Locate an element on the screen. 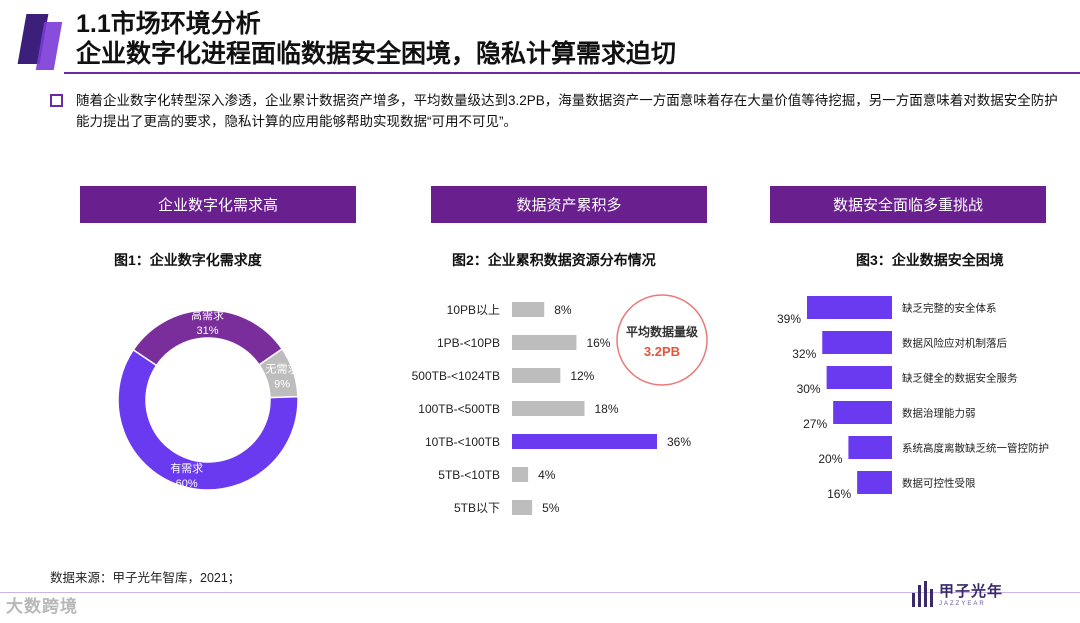 The image size is (1080, 623). bar-value-label: 12% is located at coordinates (582, 376).